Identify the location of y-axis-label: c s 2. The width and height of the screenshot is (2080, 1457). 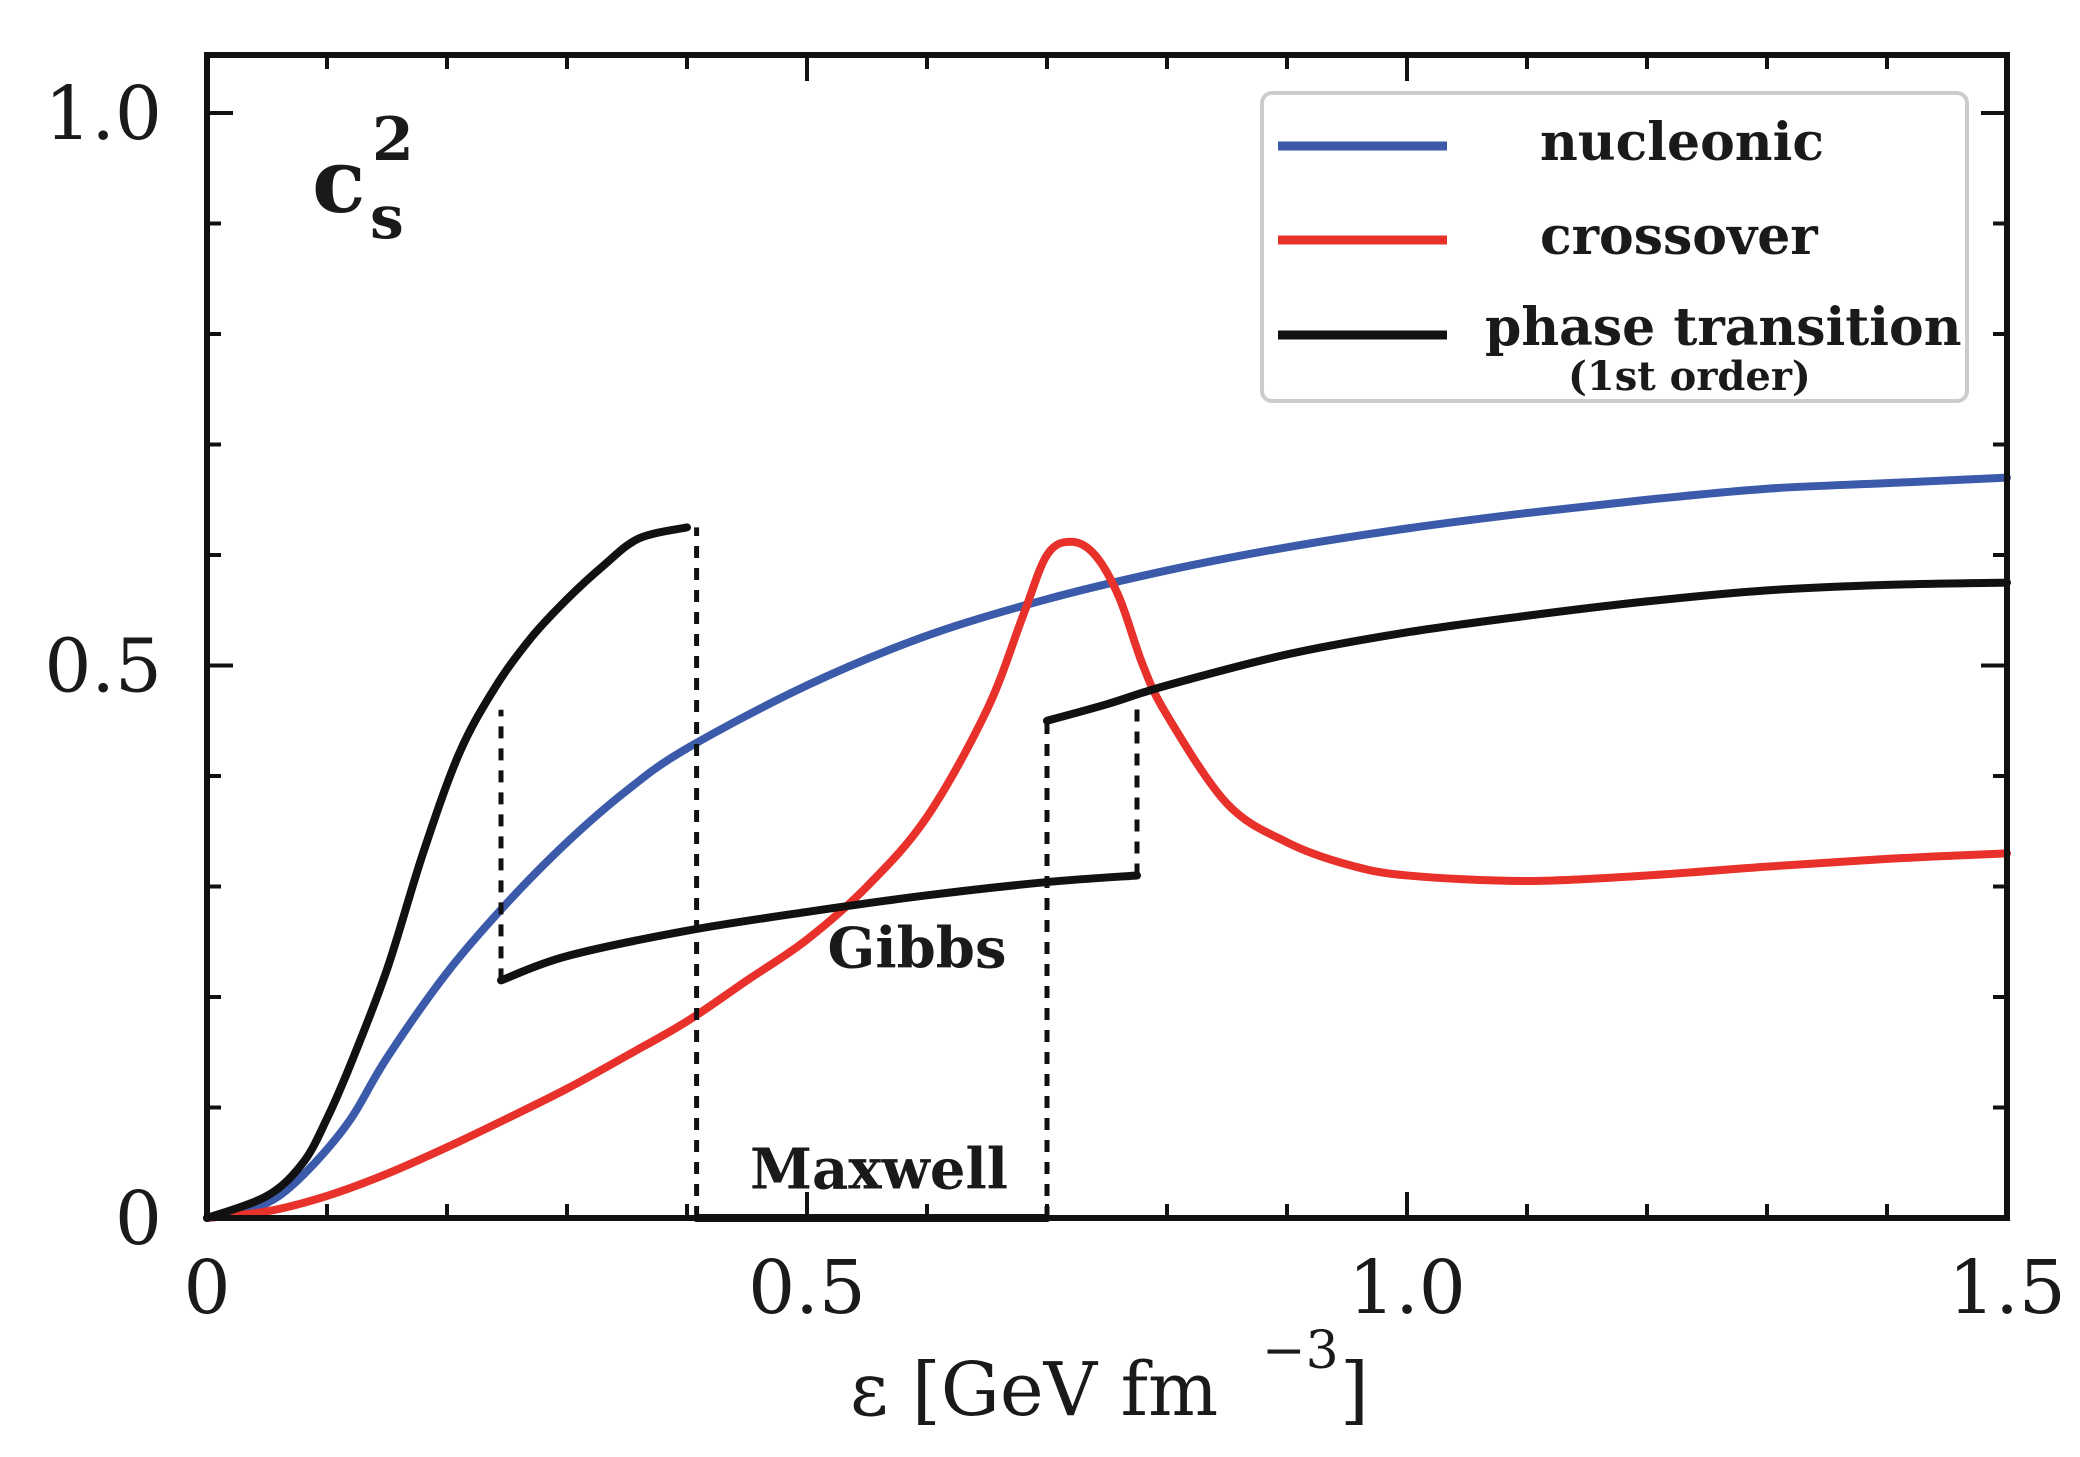
(363, 179).